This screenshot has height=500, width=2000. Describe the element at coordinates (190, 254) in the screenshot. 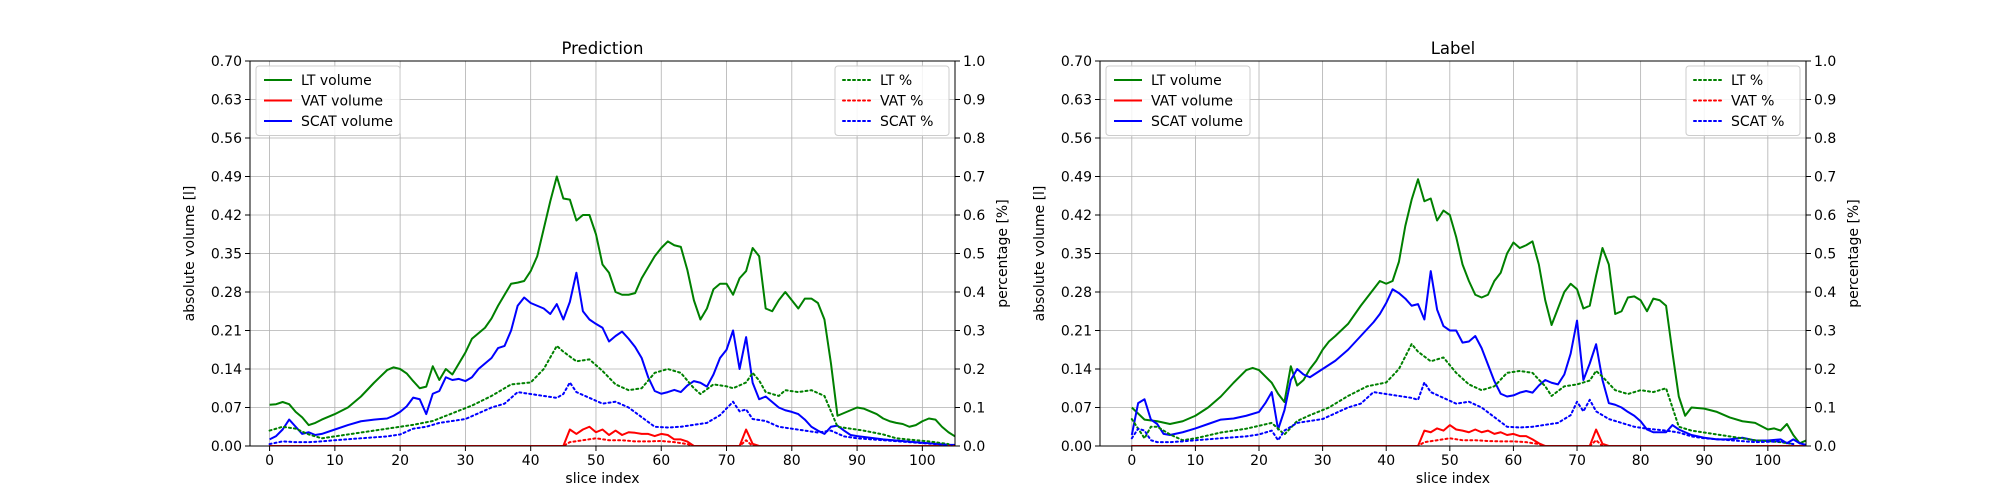

I see `y-axis-label: absolute volume [l]` at that location.